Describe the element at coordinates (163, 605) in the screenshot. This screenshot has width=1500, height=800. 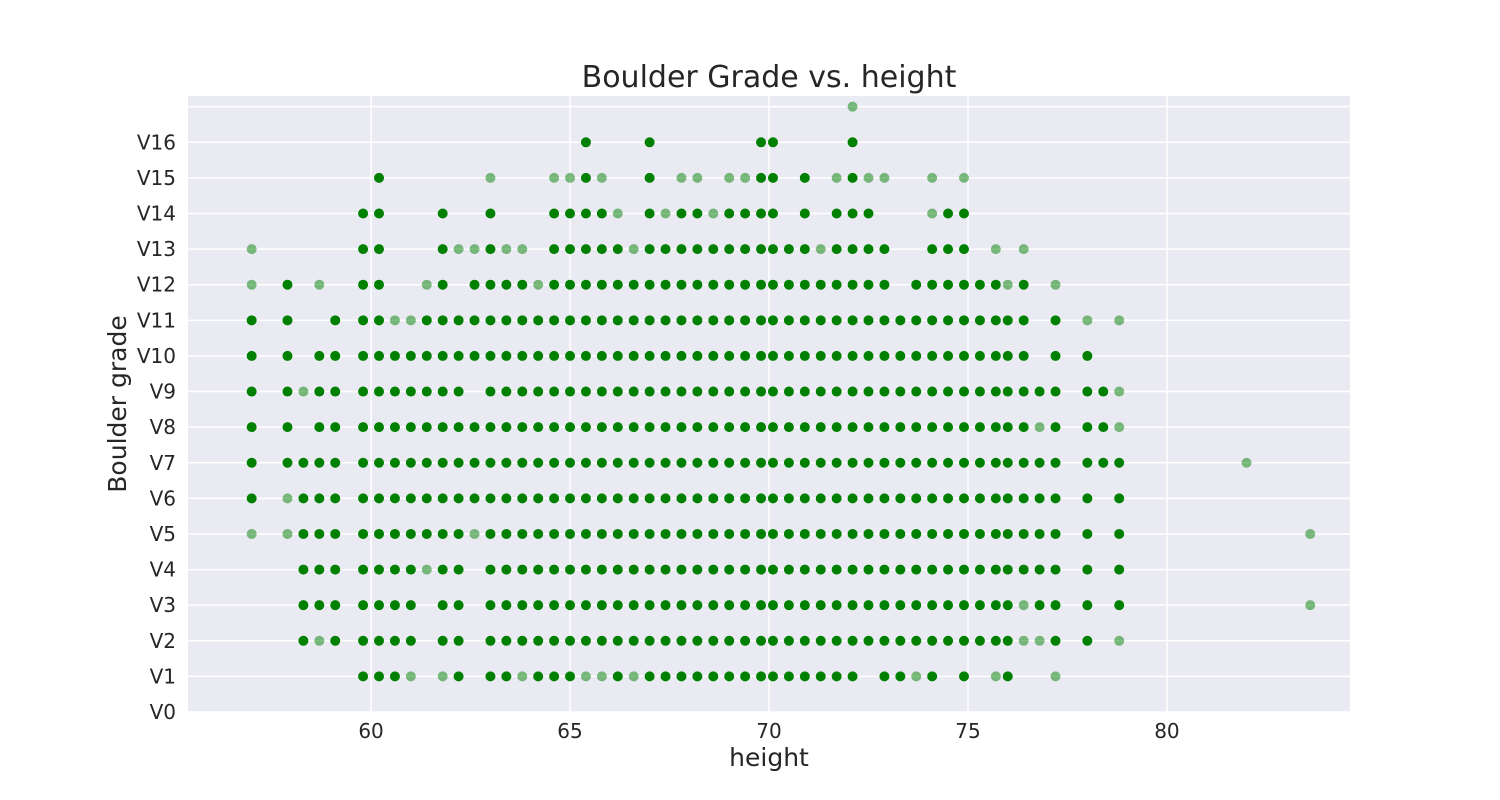
I see `y-tick-label: V3` at that location.